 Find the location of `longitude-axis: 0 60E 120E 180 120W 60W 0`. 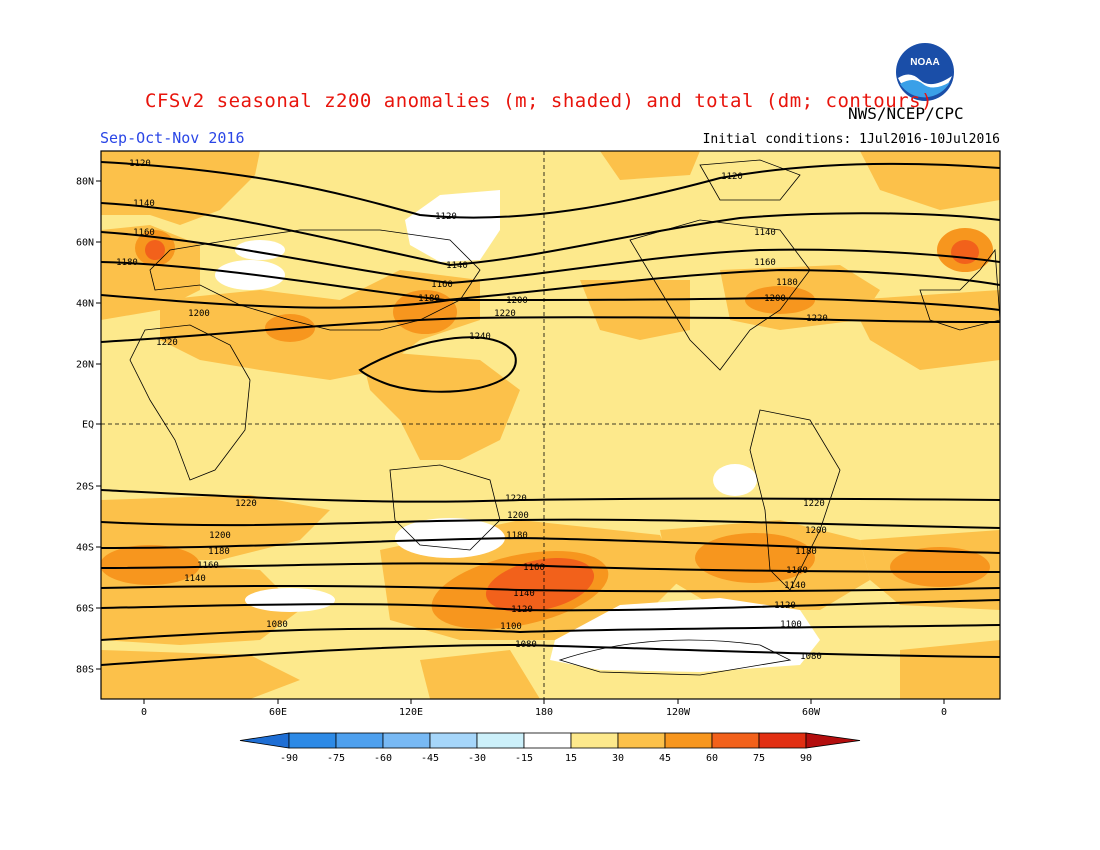

longitude-axis: 0 60E 120E 180 120W 60W 0 is located at coordinates (544, 708).